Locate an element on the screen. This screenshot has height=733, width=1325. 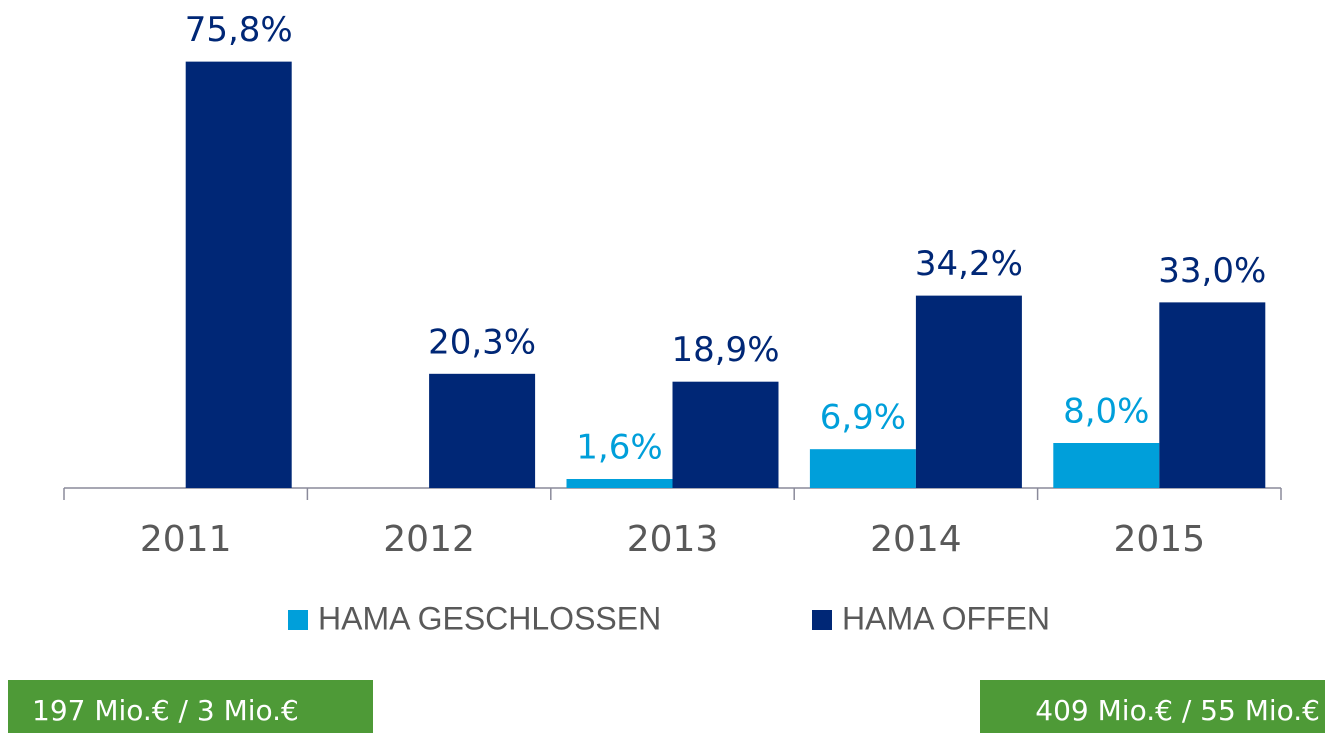
value-label: 33,0% is located at coordinates (1212, 271).